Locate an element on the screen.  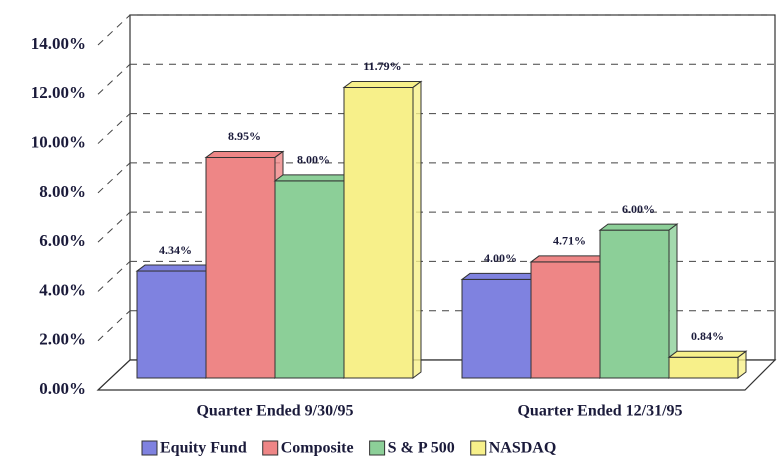
data-label: 0.84% is located at coordinates (707, 336).